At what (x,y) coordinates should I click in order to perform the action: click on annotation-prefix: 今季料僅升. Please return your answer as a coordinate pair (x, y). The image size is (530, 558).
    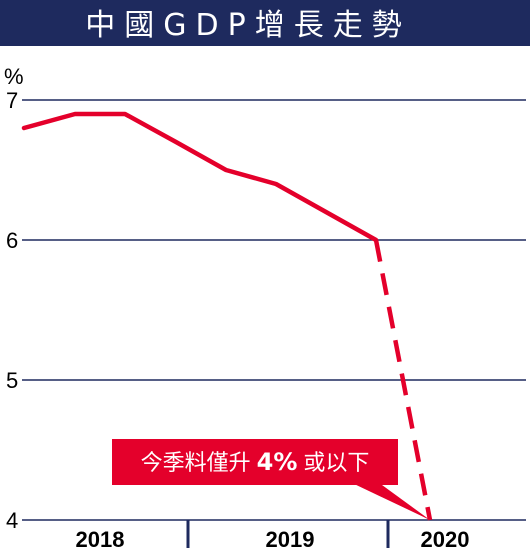
    Looking at the image, I should click on (196, 463).